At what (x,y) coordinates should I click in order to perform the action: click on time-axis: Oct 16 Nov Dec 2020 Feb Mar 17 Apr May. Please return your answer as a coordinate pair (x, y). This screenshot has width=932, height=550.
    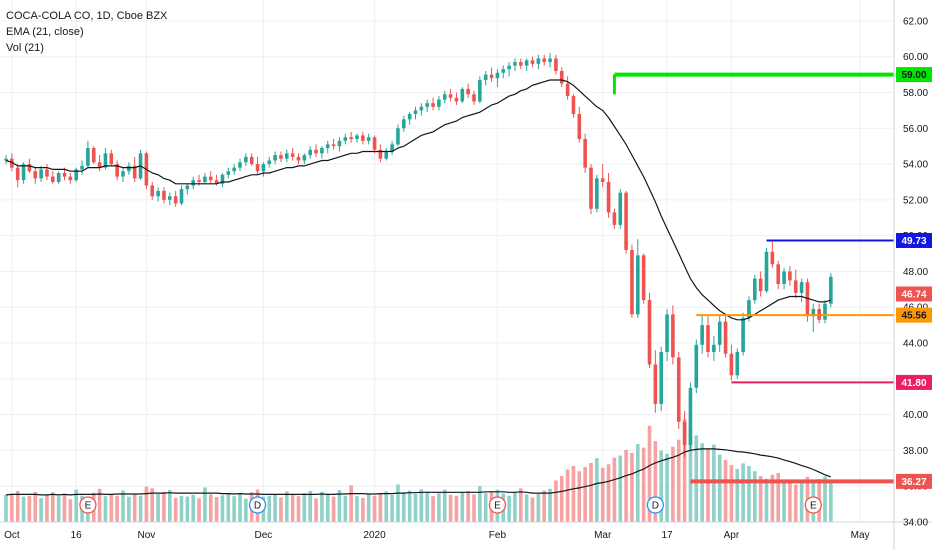
    Looking at the image, I should click on (436, 535).